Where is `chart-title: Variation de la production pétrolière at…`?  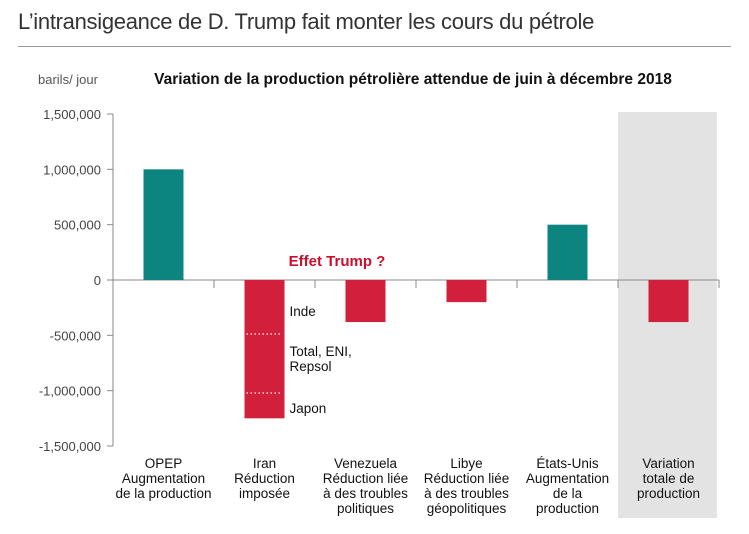 chart-title: Variation de la production pétrolière at… is located at coordinates (413, 79).